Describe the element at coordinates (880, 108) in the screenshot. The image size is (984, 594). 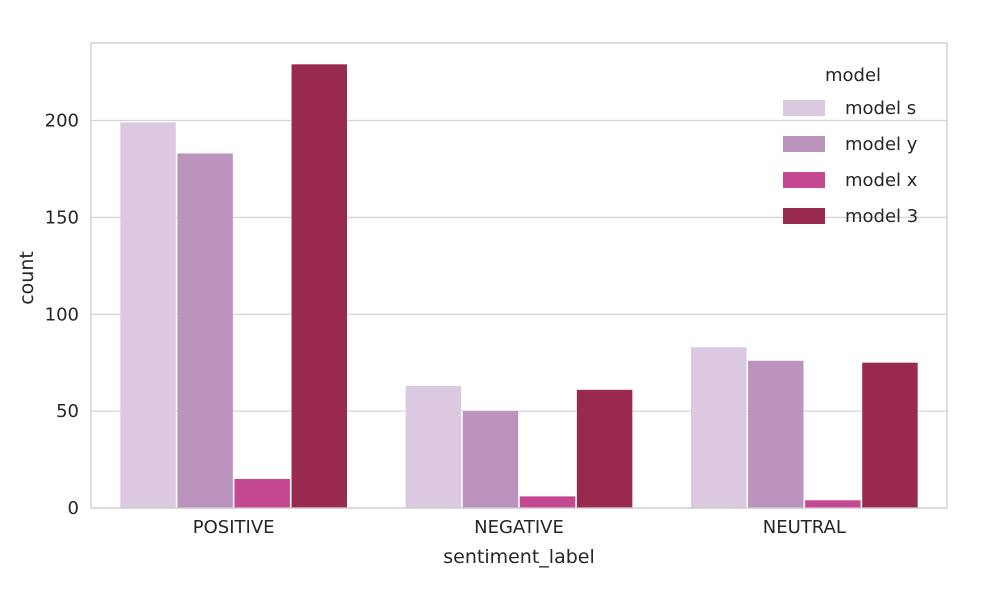
I see `legend-label: model s` at that location.